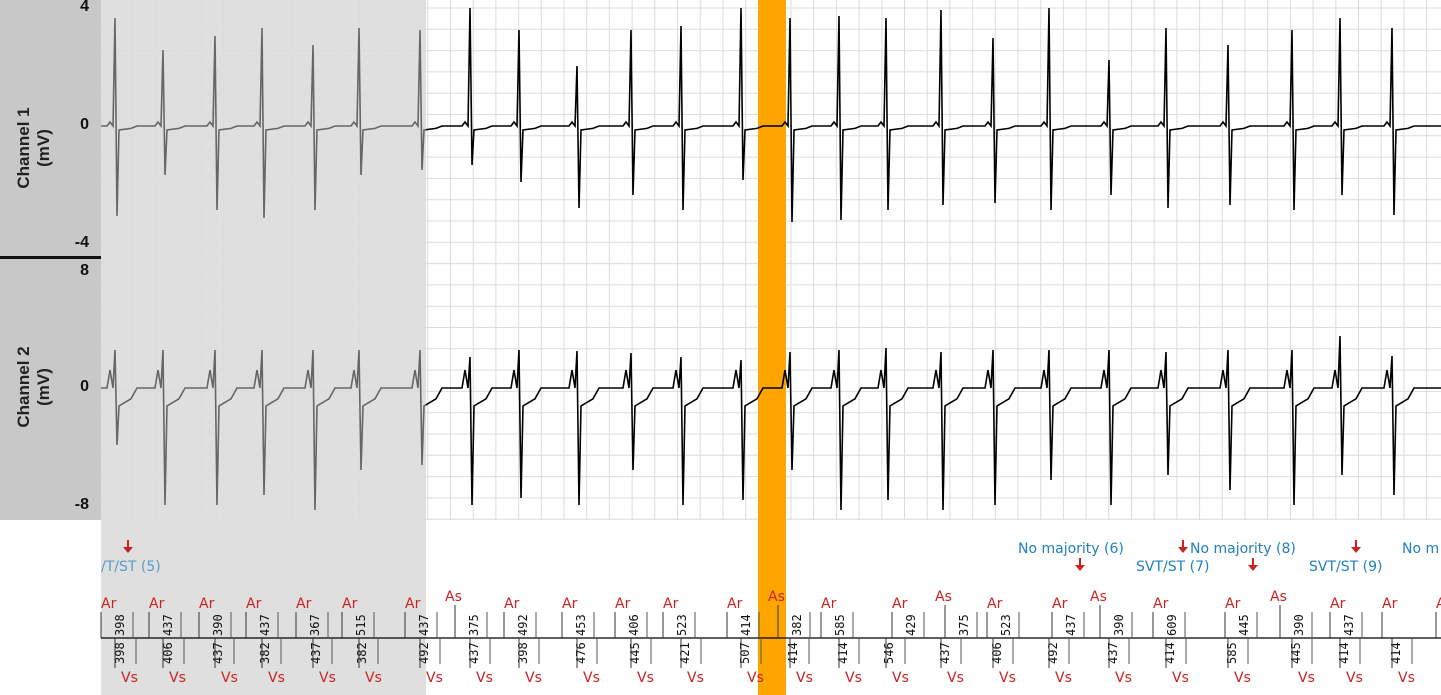 The image size is (1441, 695). I want to click on episode-label: /T/ST (5), so click(131, 567).